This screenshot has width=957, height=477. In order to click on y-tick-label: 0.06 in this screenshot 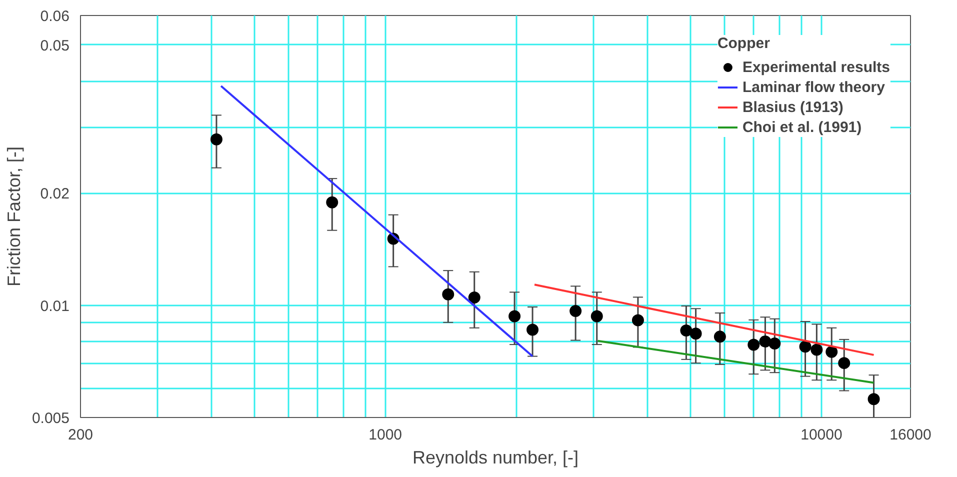, I will do `click(55, 16)`.